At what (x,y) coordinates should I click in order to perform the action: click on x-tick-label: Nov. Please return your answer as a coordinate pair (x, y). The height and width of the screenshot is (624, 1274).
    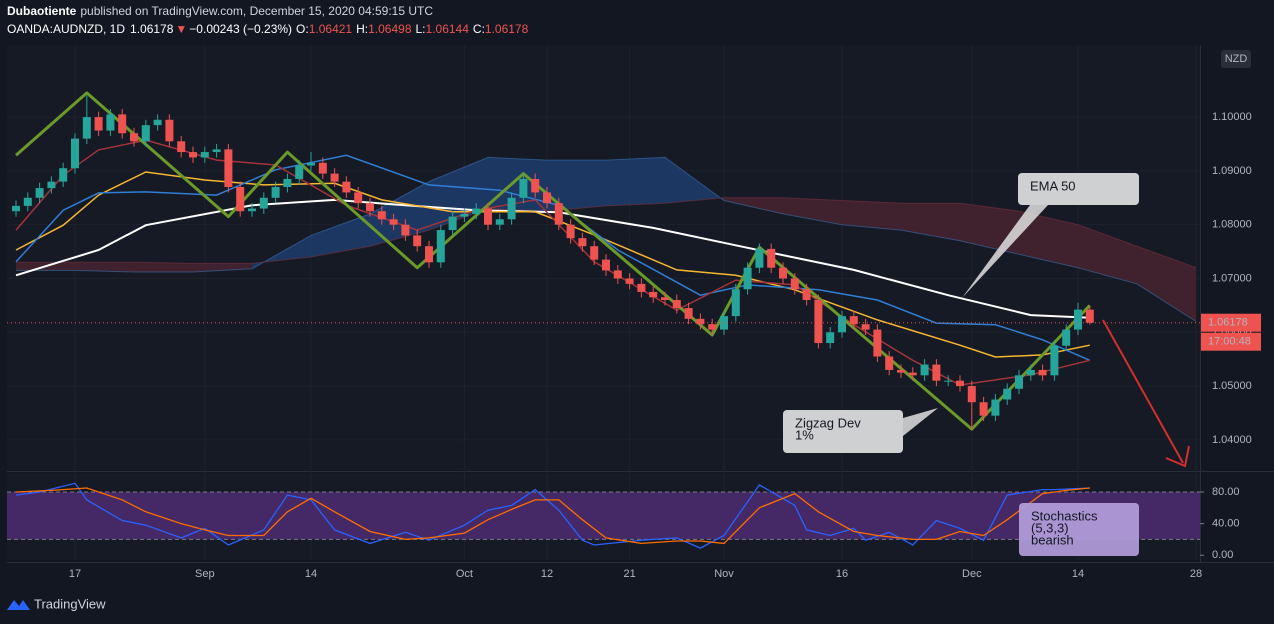
    Looking at the image, I should click on (724, 574).